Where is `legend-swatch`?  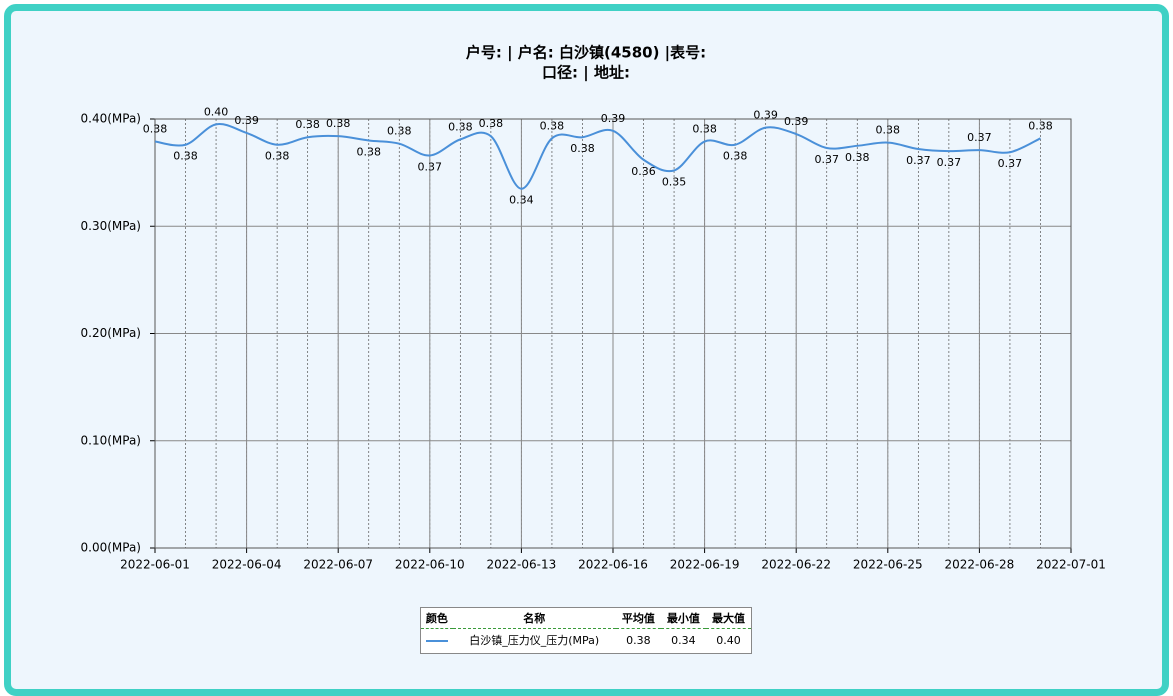
legend-swatch is located at coordinates (437, 640).